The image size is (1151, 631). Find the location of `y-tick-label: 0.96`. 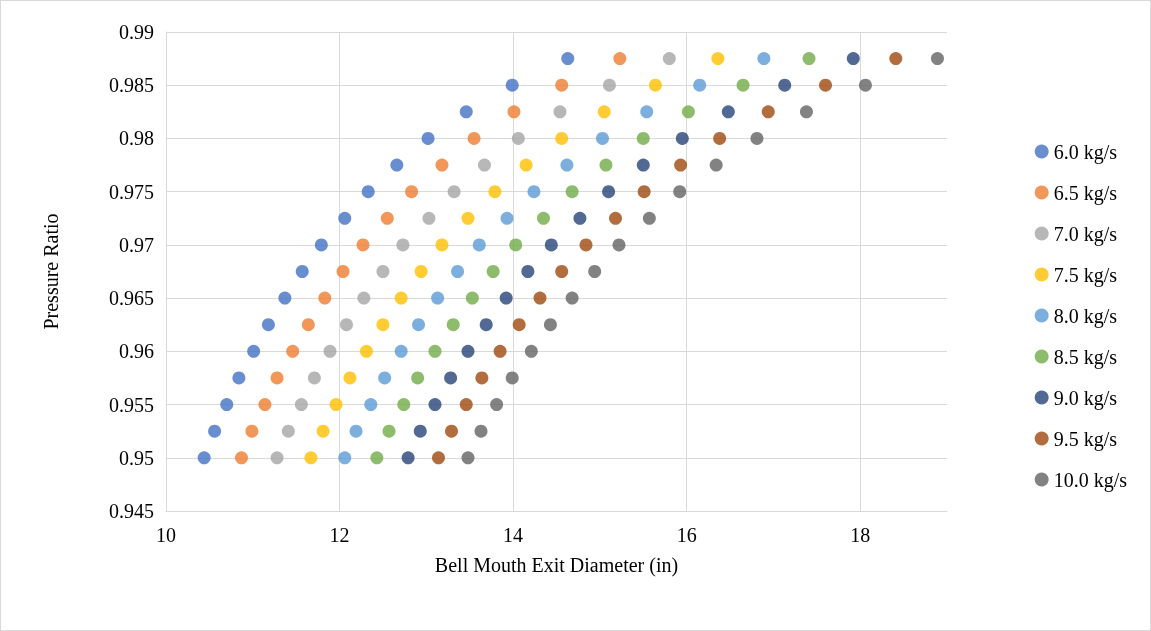

y-tick-label: 0.96 is located at coordinates (136, 351).